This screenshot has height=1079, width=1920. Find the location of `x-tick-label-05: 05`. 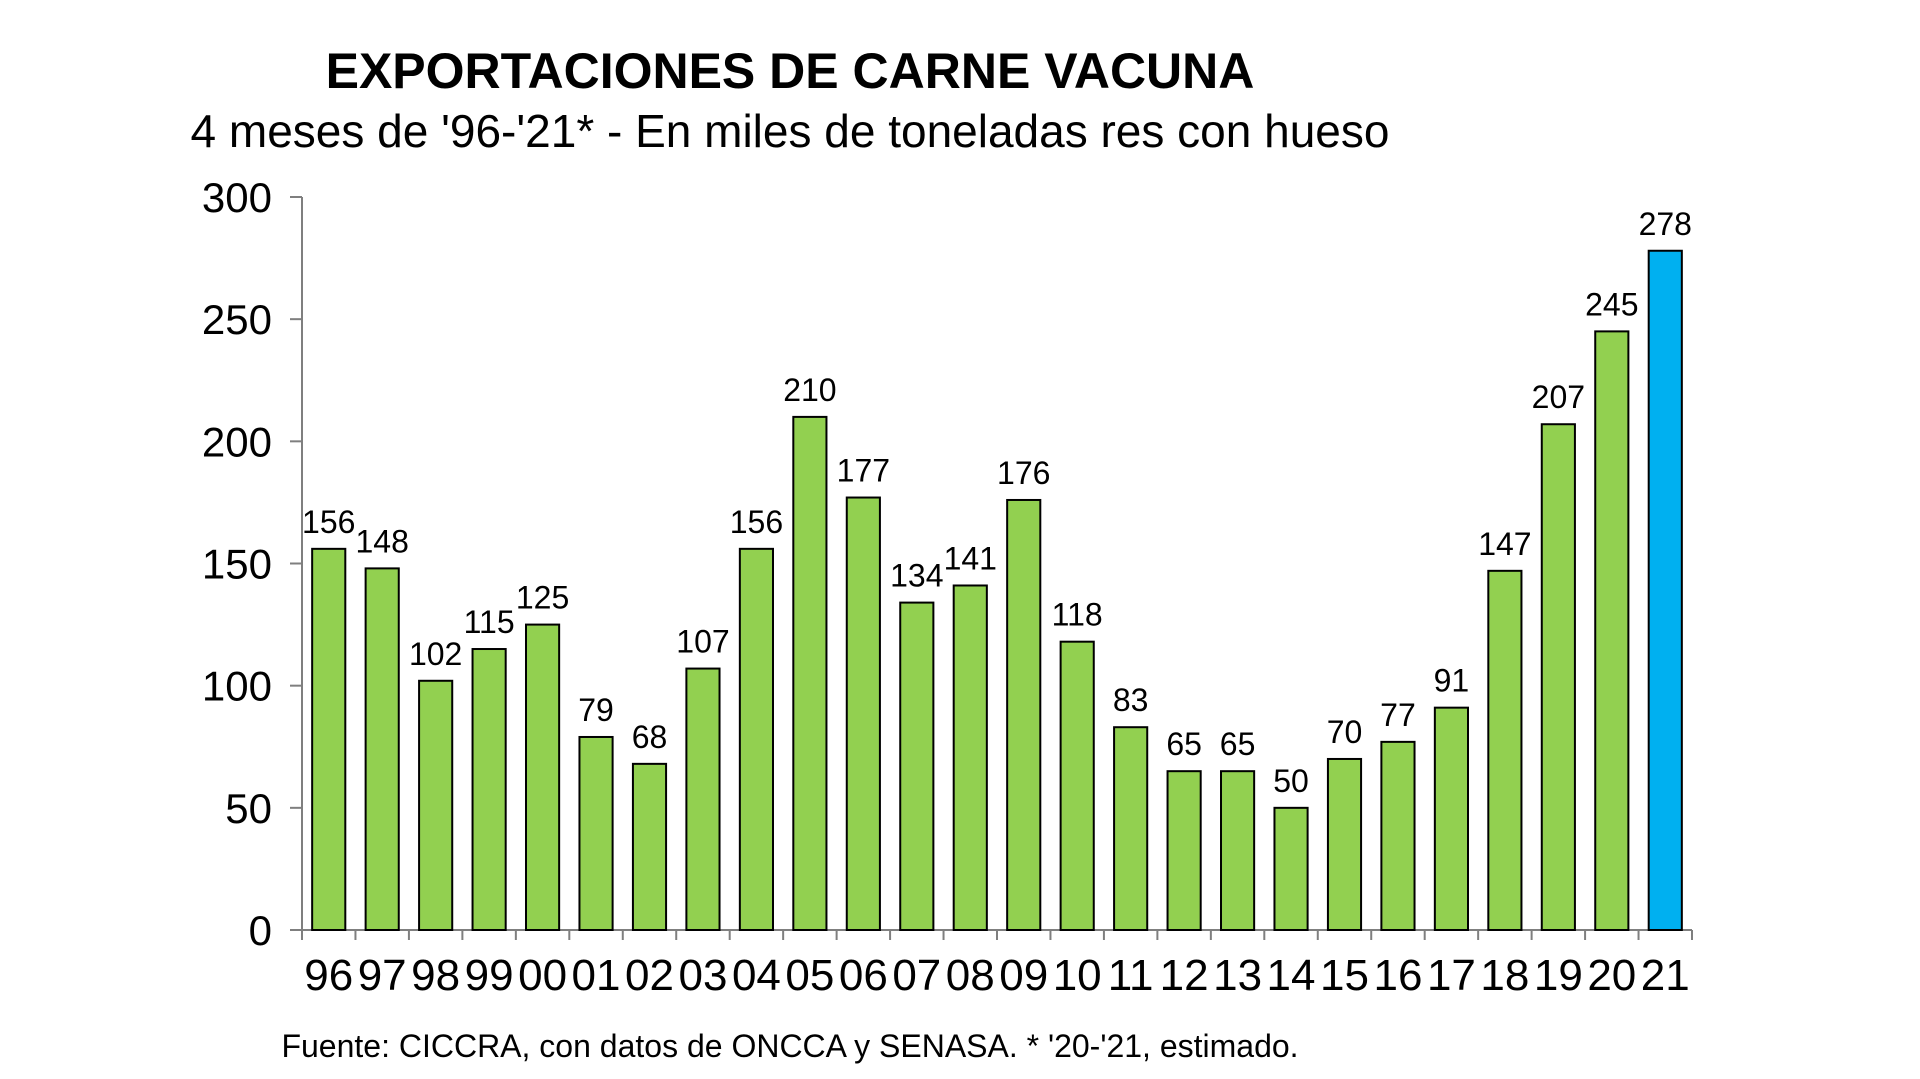

x-tick-label-05: 05 is located at coordinates (809, 975).